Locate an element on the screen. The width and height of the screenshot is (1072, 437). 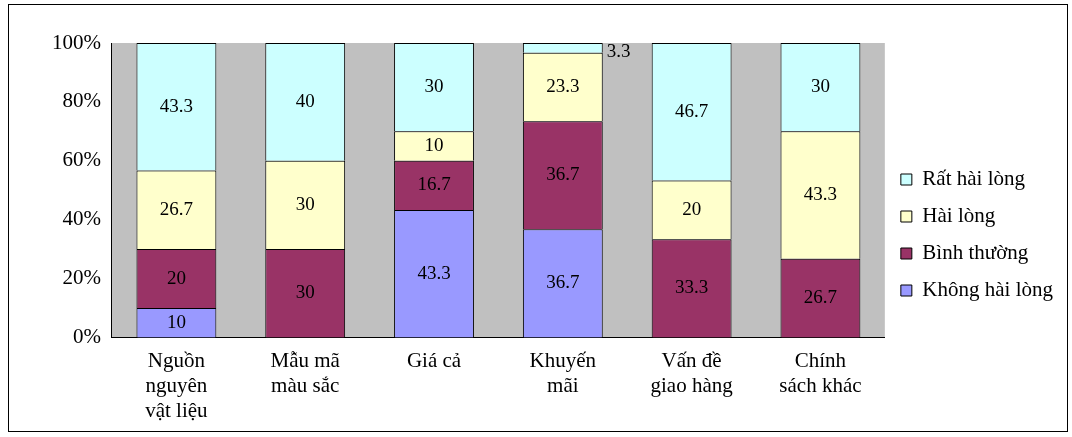
data-label: 23.3 is located at coordinates (563, 85).